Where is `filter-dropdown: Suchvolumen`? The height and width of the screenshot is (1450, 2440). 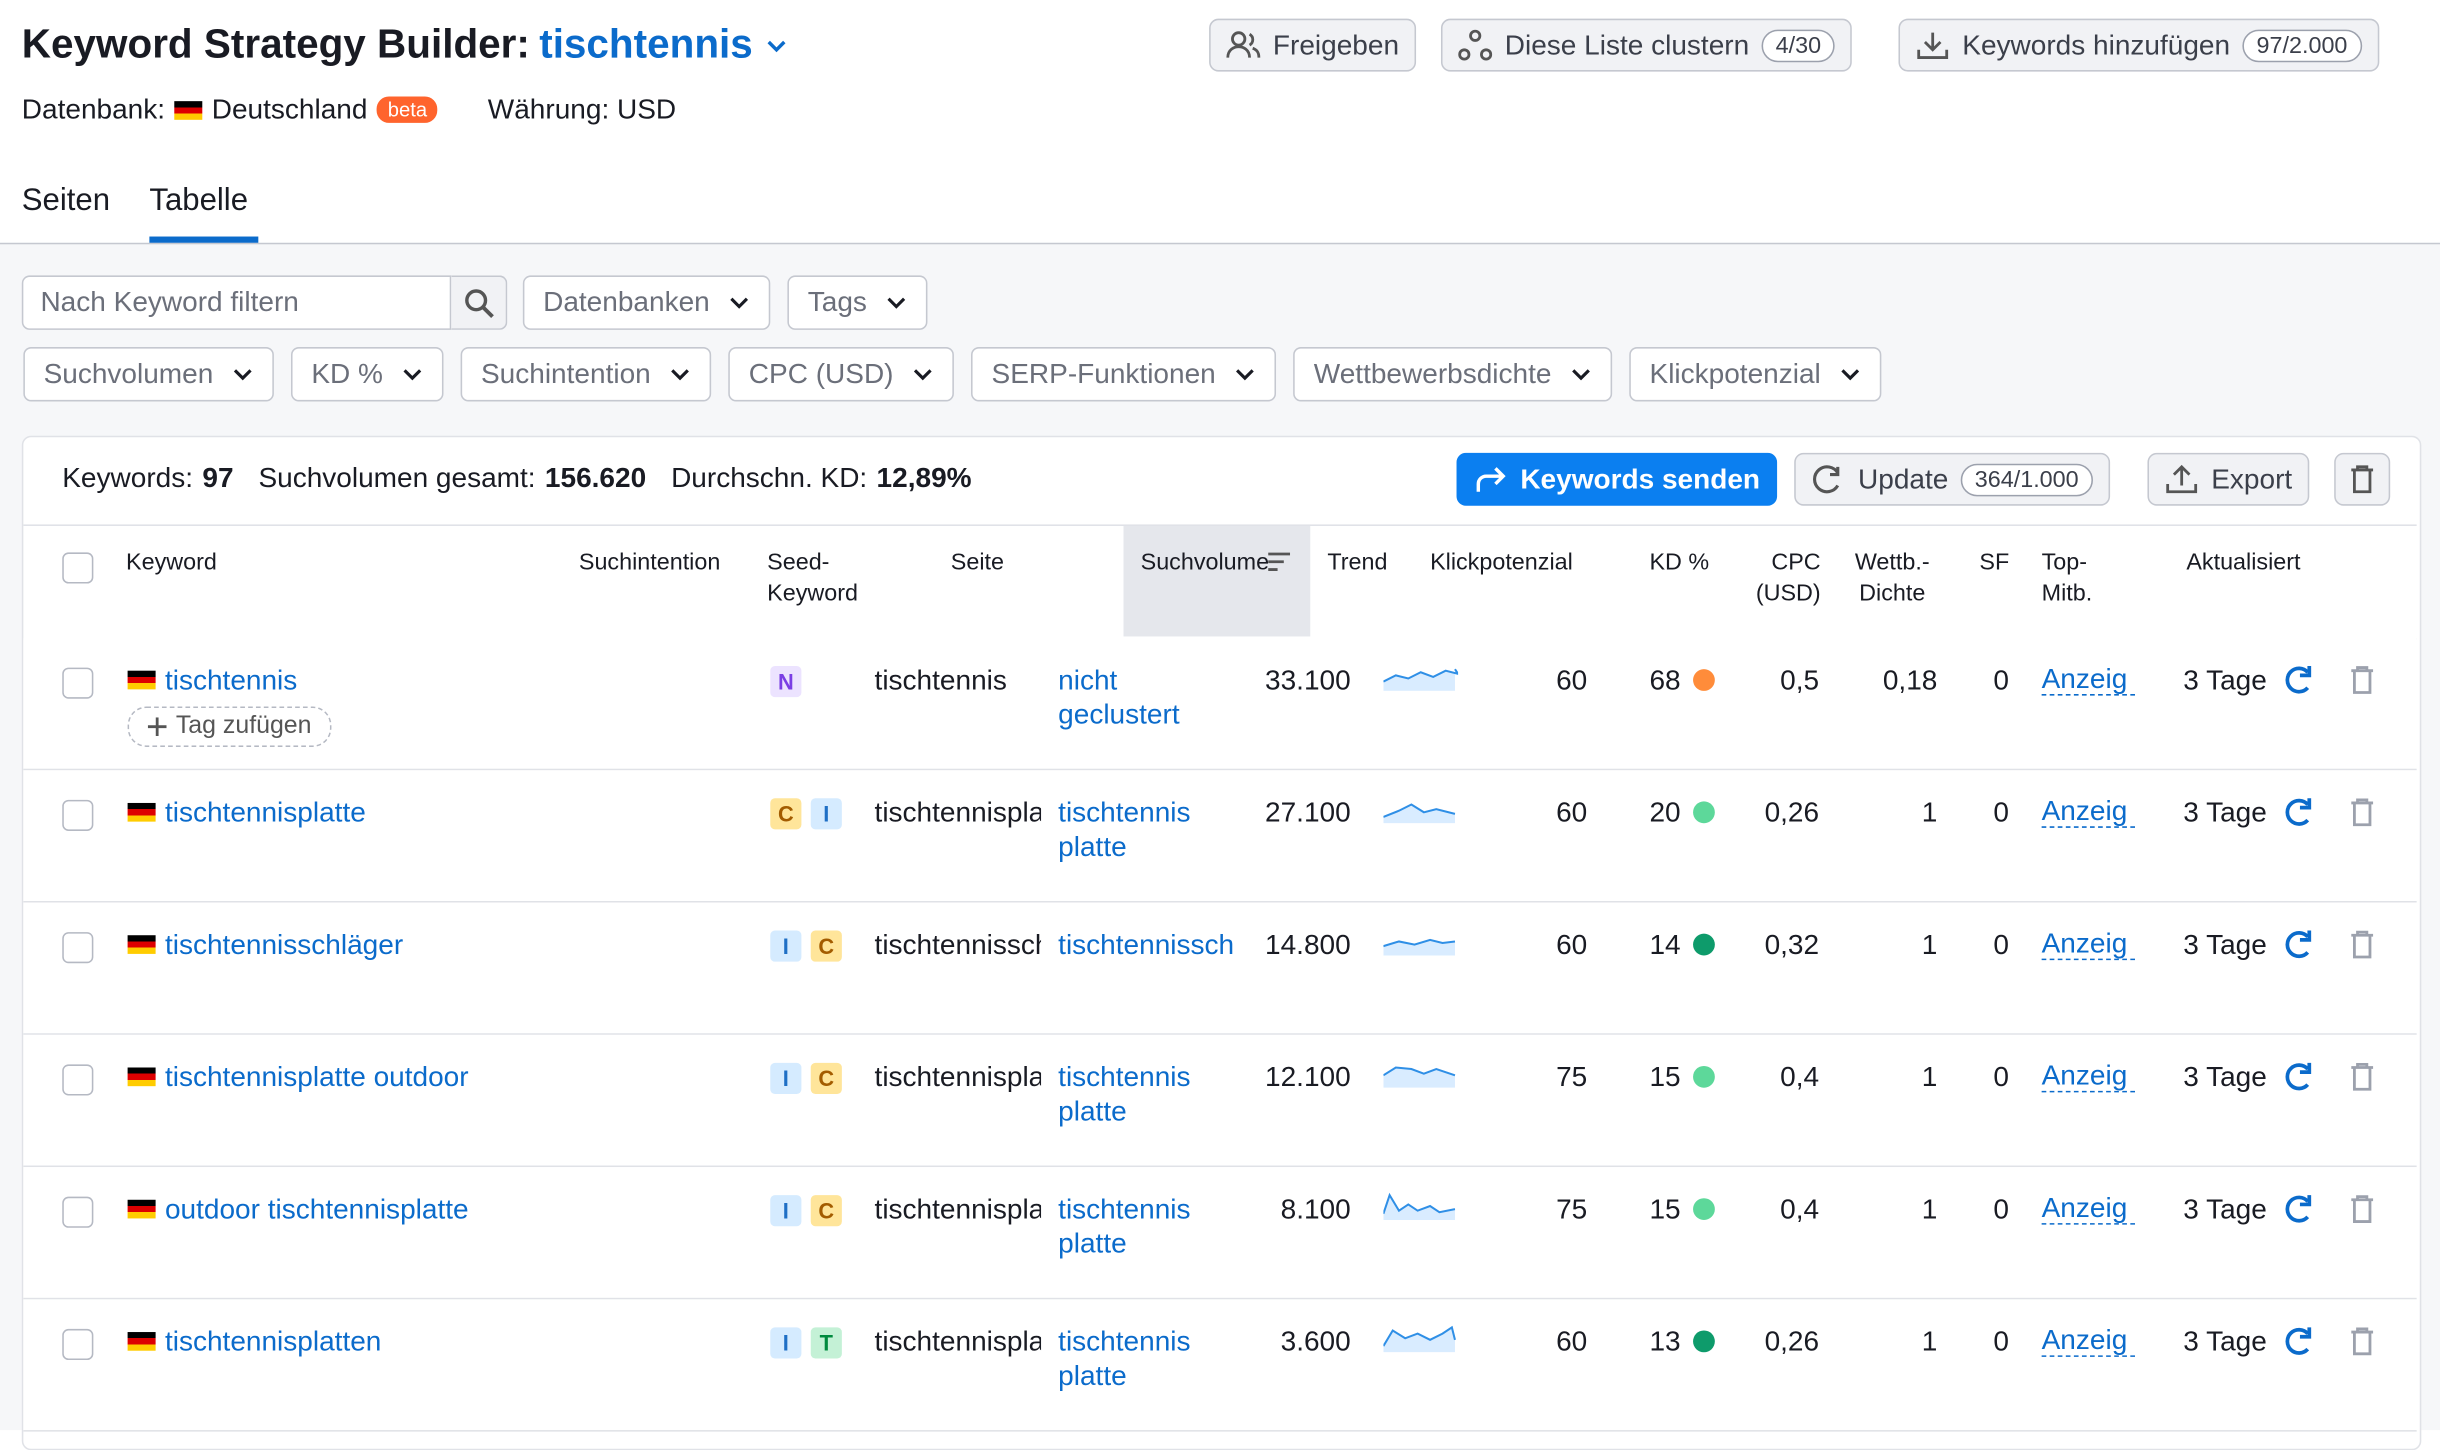 filter-dropdown: Suchvolumen is located at coordinates (148, 374).